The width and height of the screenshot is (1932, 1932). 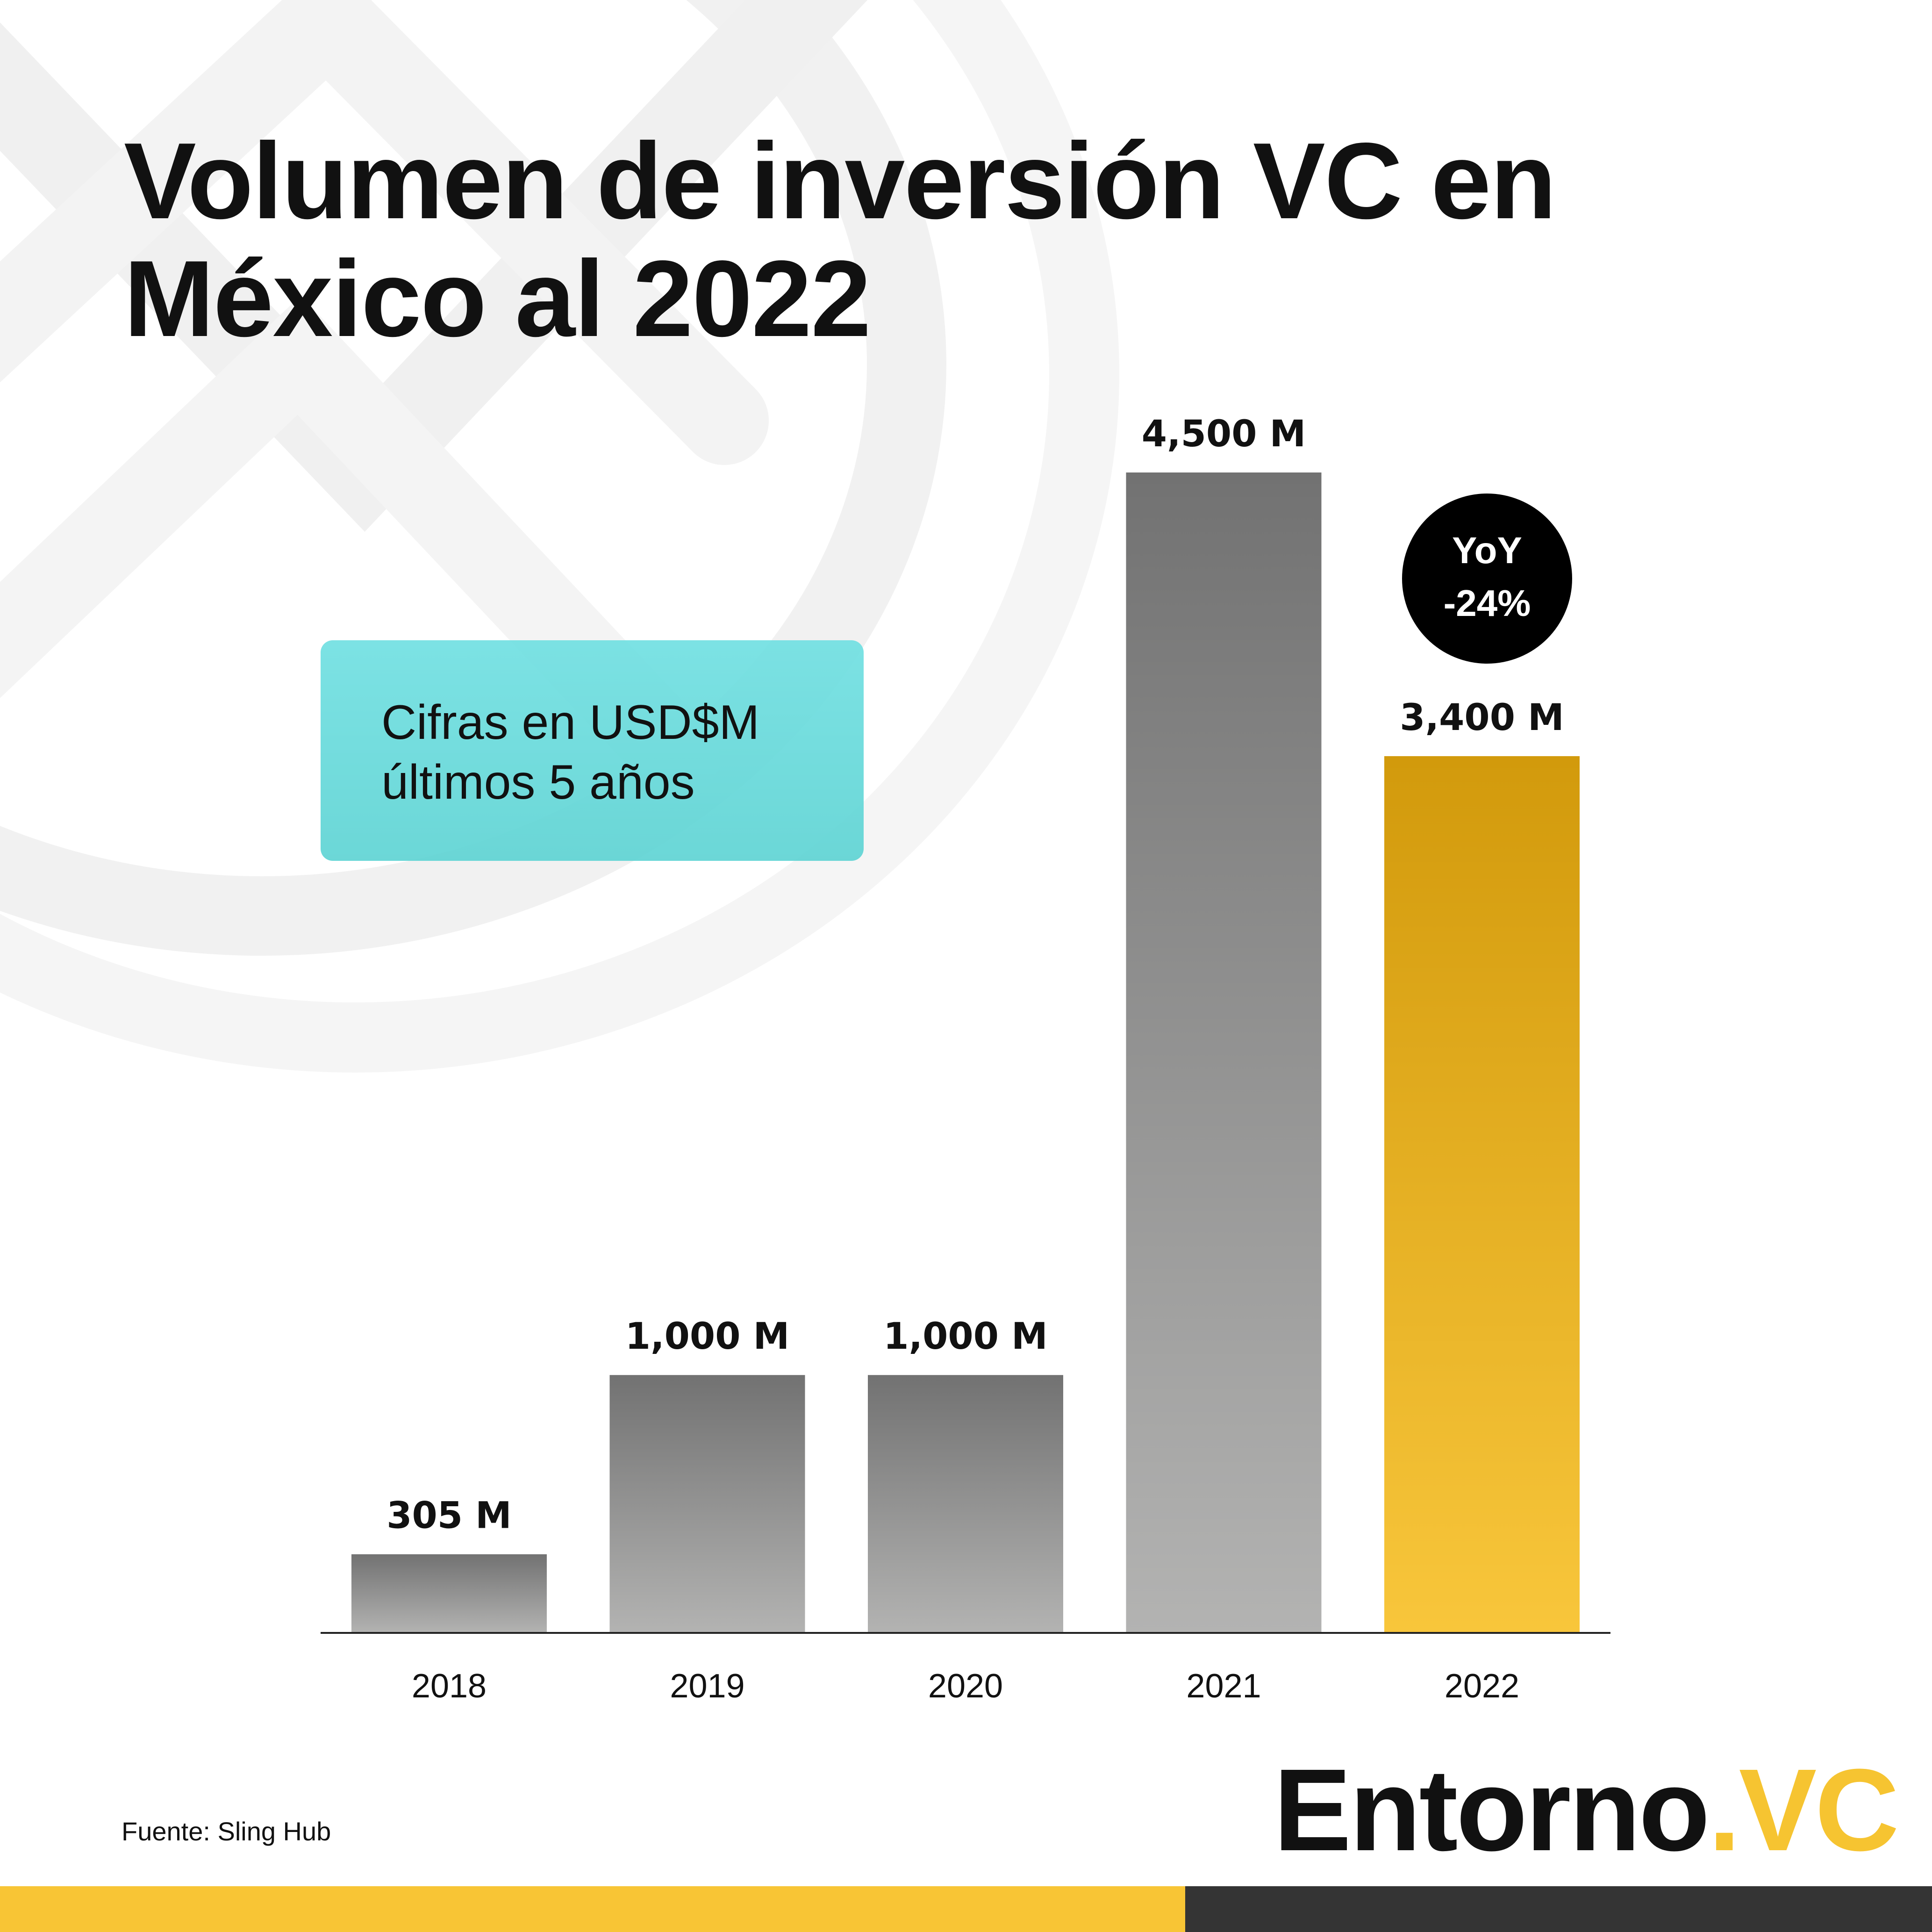 What do you see at coordinates (1487, 550) in the screenshot?
I see `yoy-badge-line-1: YoY` at bounding box center [1487, 550].